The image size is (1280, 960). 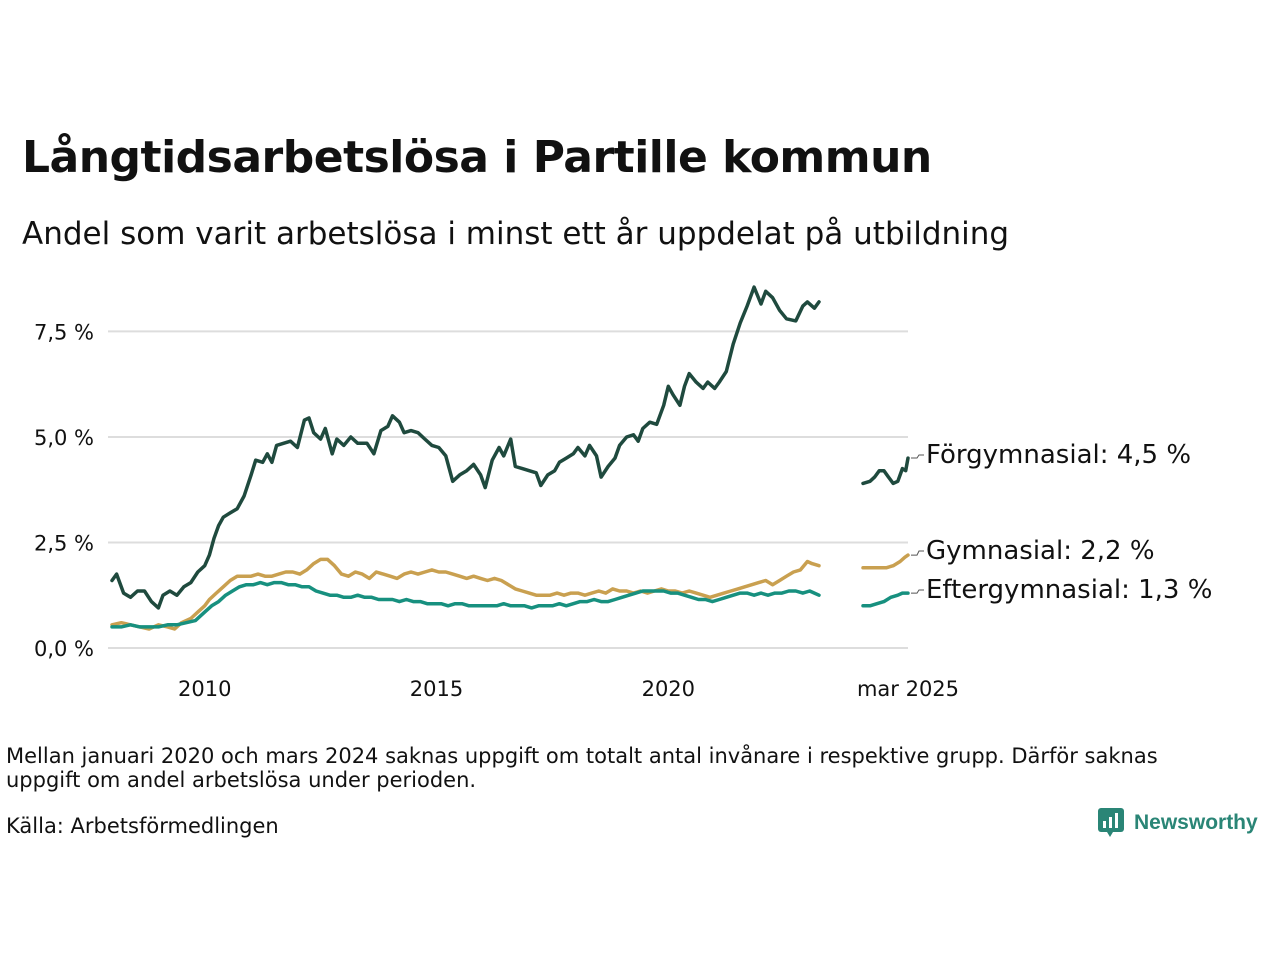 I want to click on x-tick-label: 2020, so click(x=668, y=689).